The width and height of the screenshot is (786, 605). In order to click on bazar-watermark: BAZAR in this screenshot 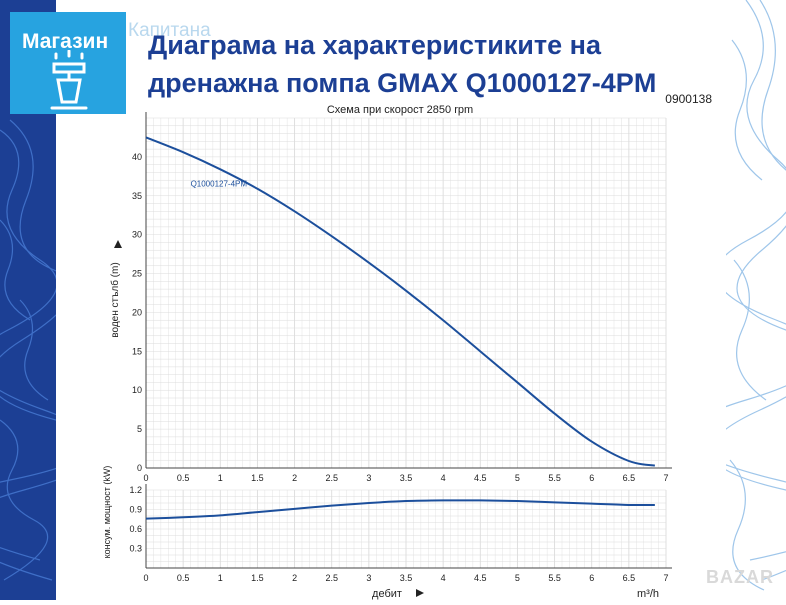, I will do `click(740, 577)`.